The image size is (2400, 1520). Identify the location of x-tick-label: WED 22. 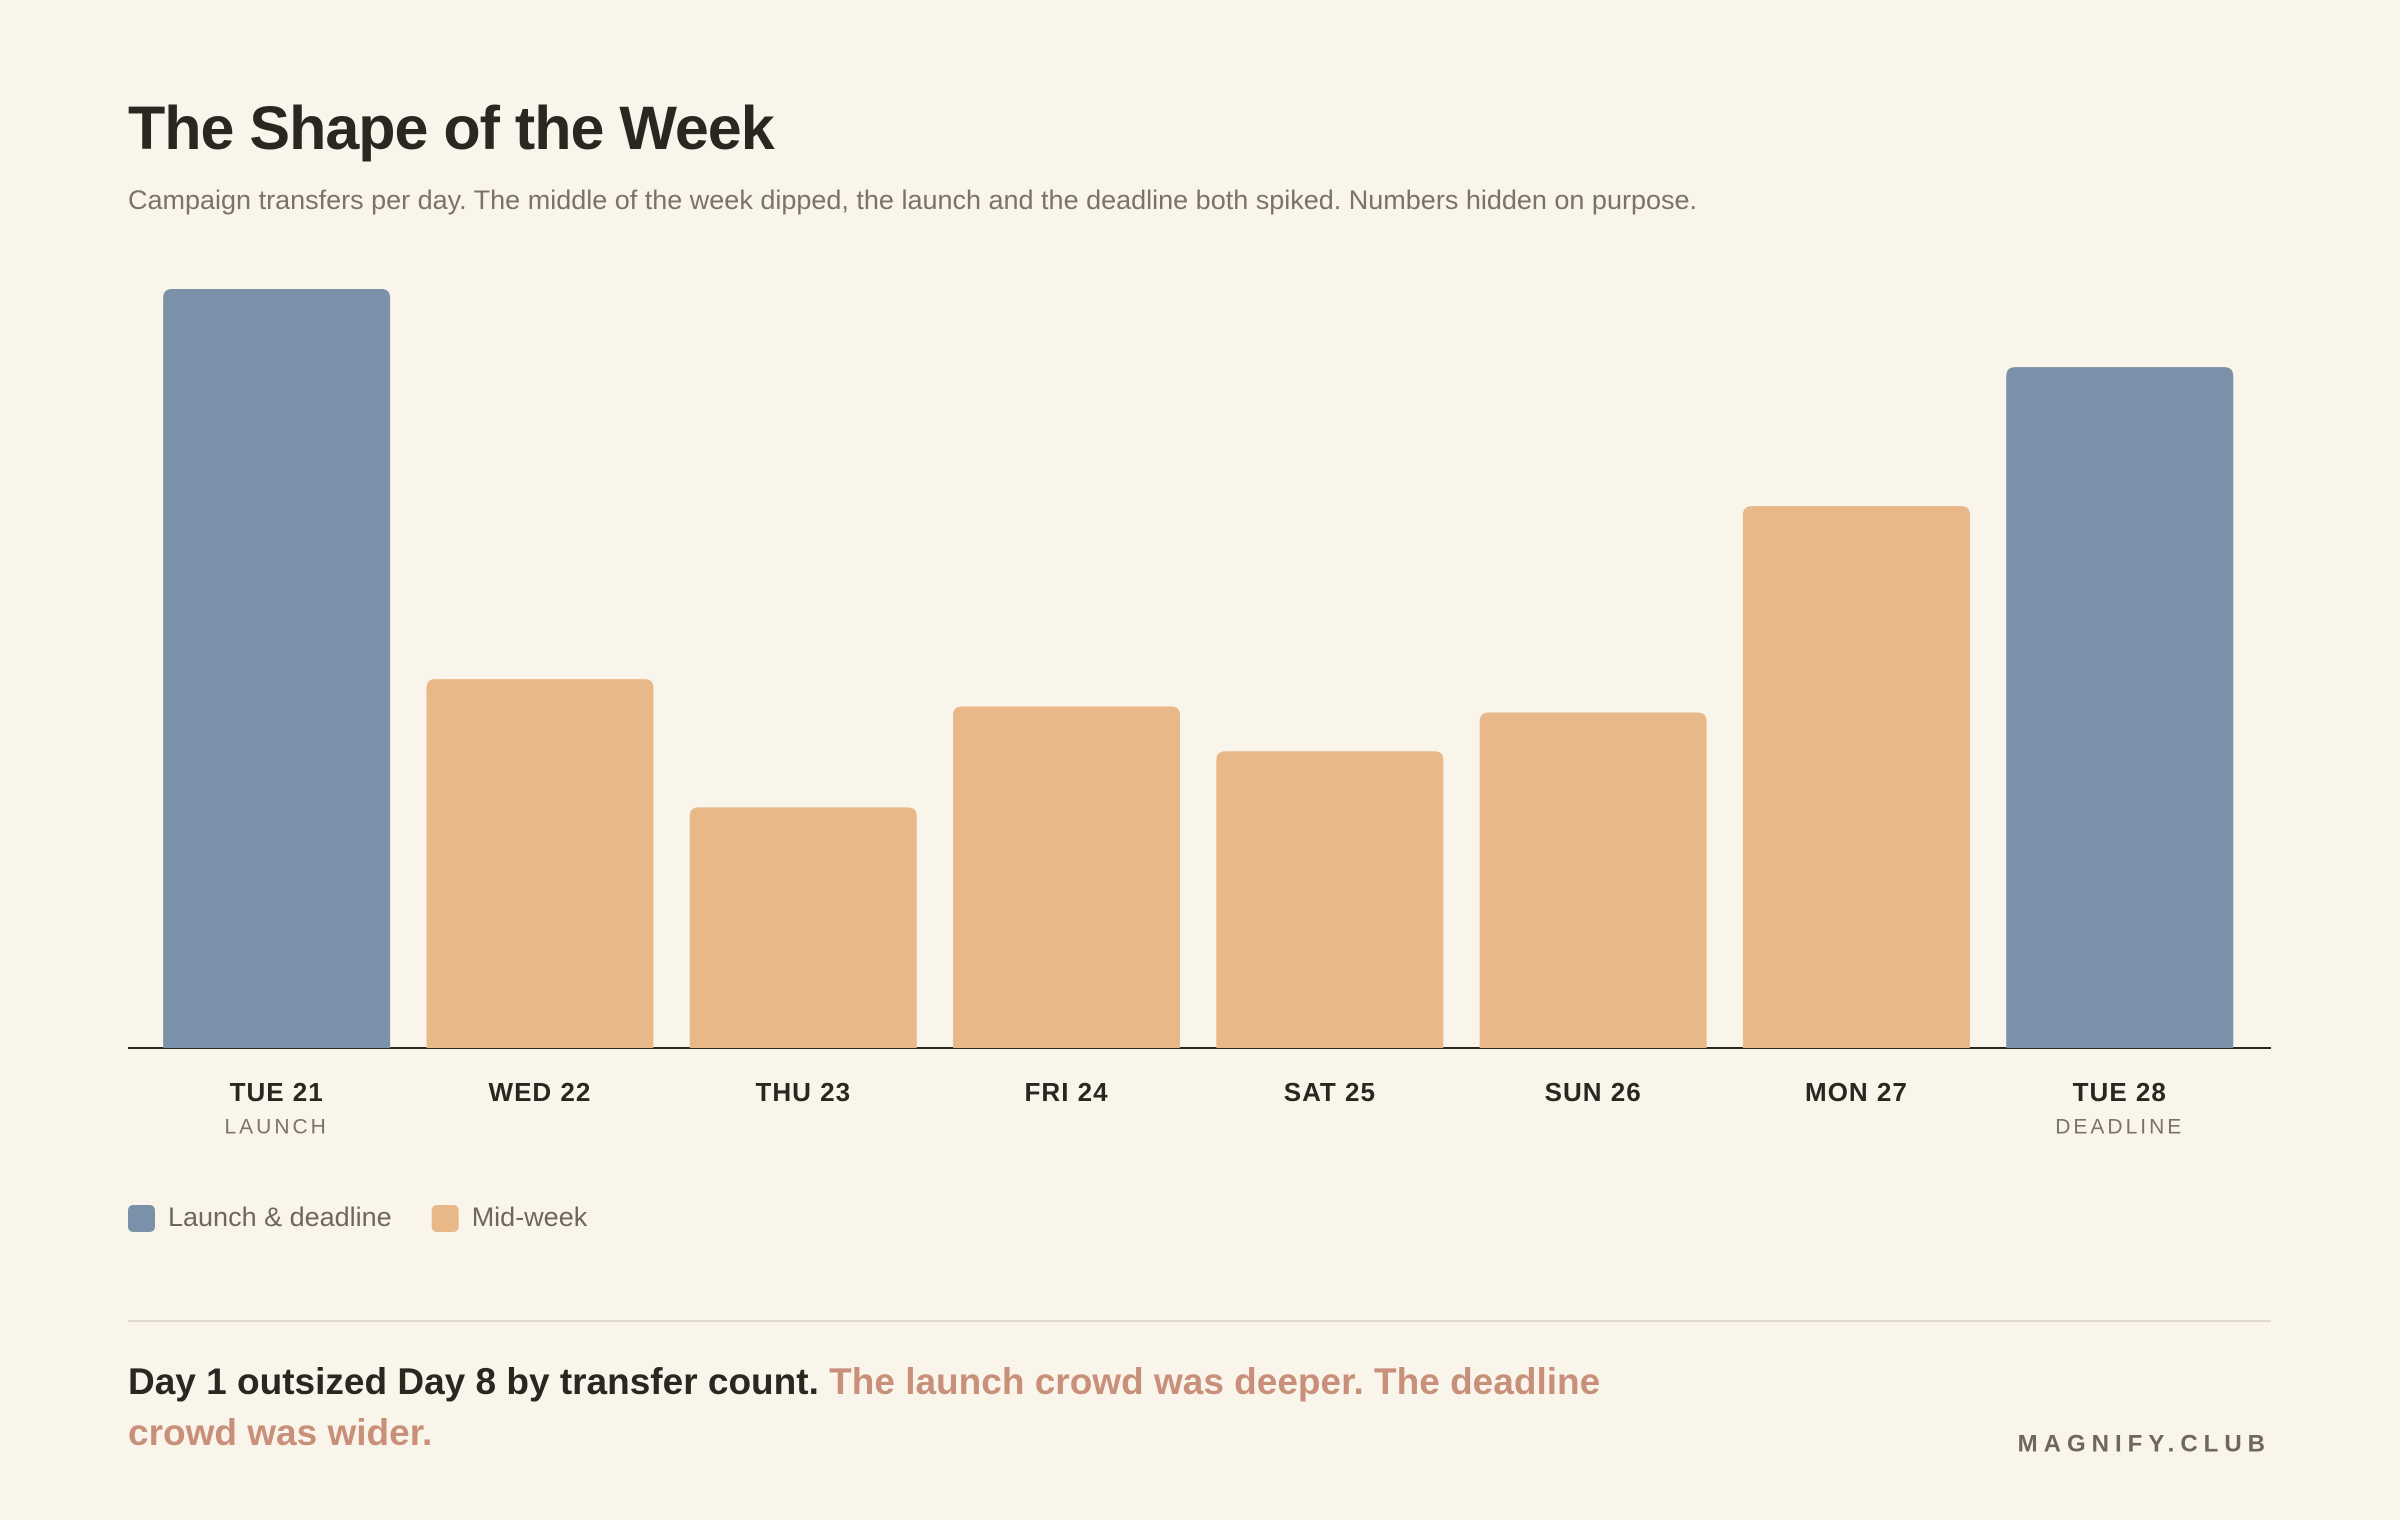
(540, 1092).